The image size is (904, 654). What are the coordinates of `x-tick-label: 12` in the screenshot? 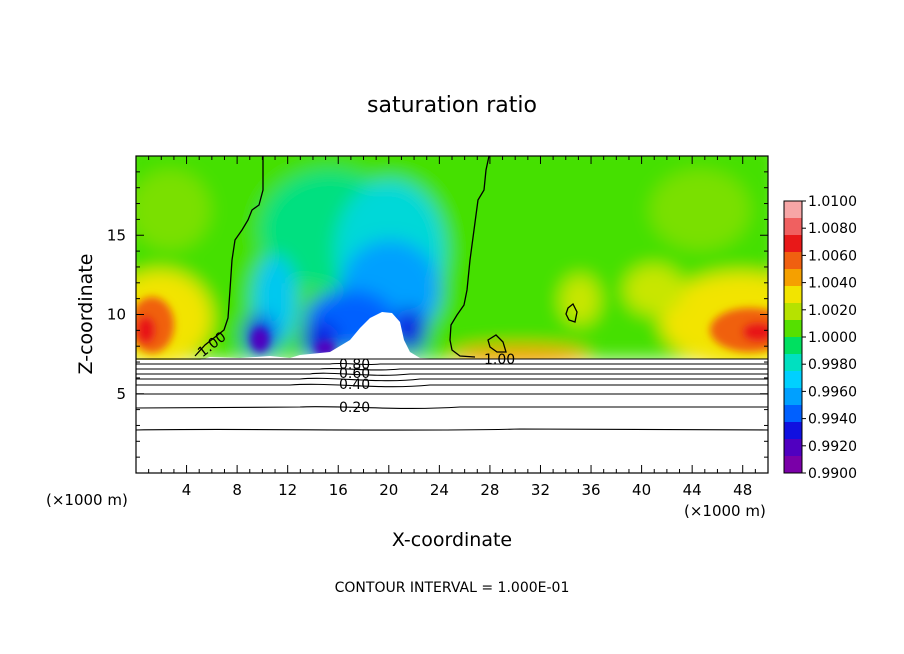 It's located at (287, 490).